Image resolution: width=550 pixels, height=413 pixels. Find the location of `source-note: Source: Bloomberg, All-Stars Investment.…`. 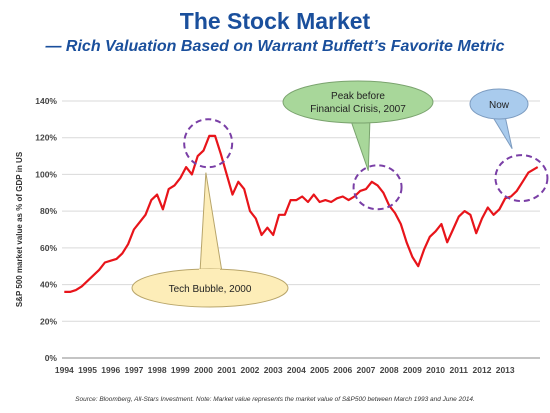

source-note: Source: Bloomberg, All-Stars Investment.… is located at coordinates (275, 399).